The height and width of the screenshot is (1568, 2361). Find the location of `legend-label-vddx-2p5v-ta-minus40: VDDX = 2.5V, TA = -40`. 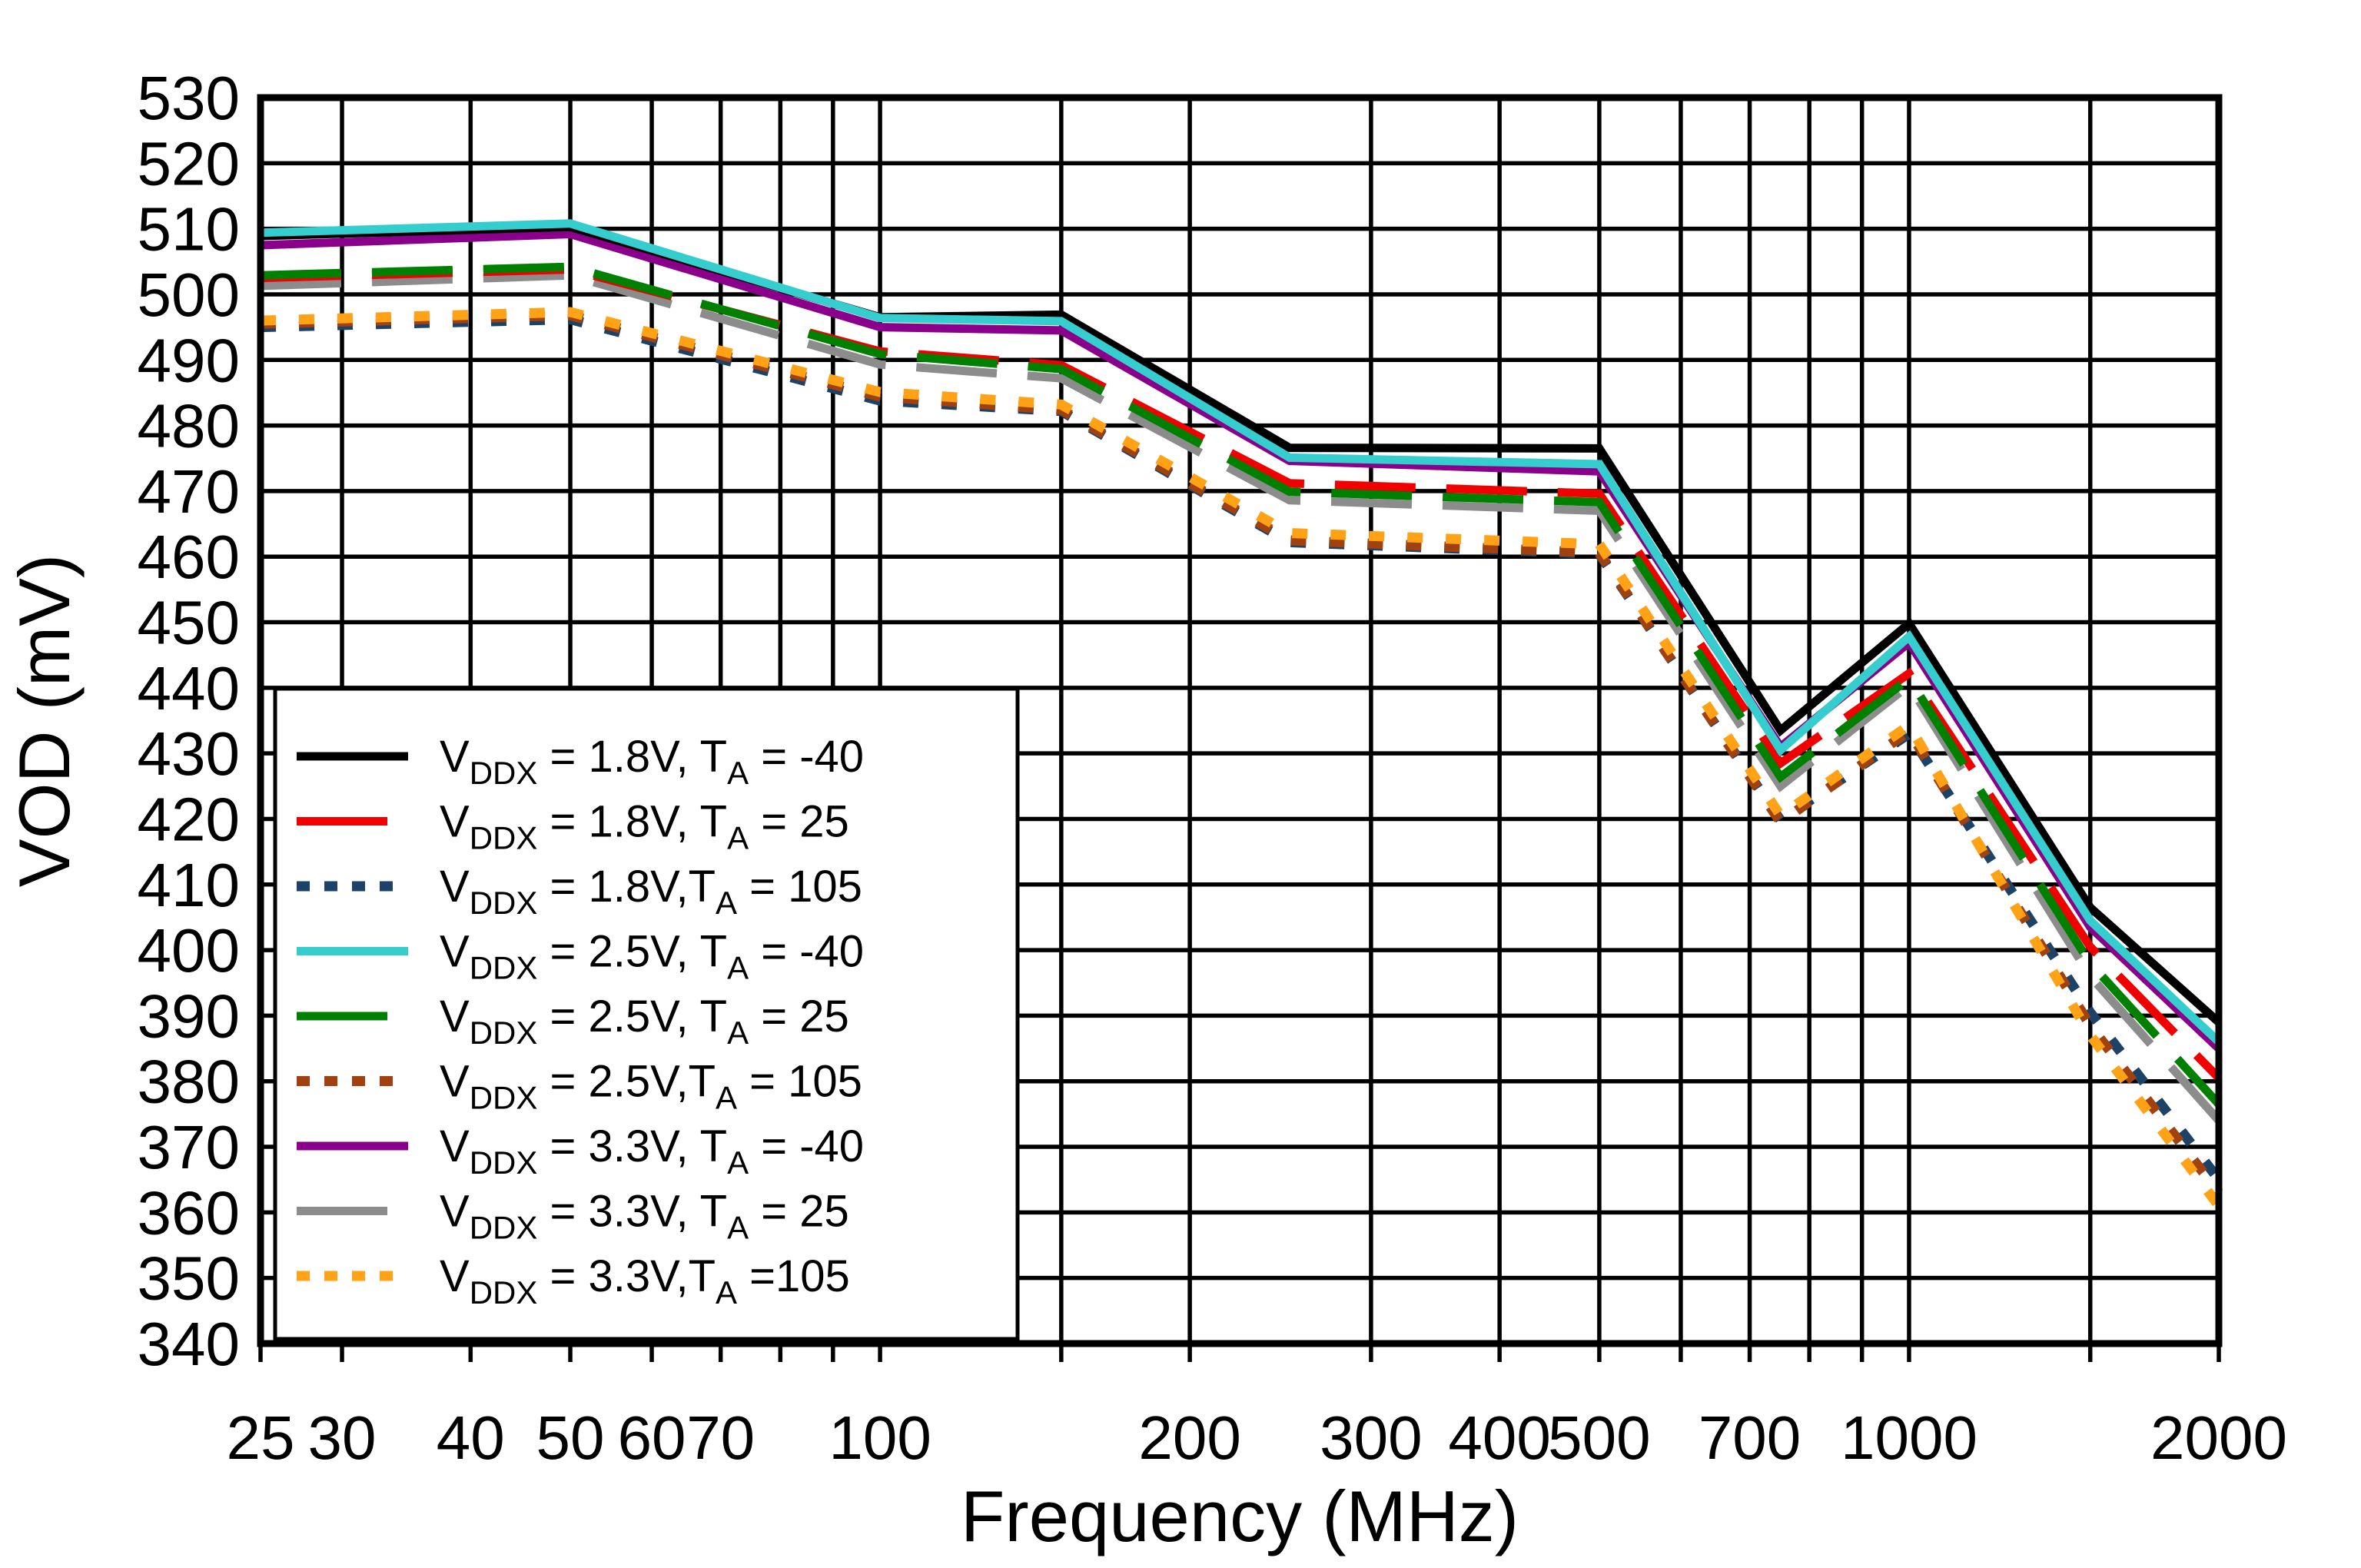

legend-label-vddx-2p5v-ta-minus40: VDDX = 2.5V, TA = -40 is located at coordinates (652, 956).